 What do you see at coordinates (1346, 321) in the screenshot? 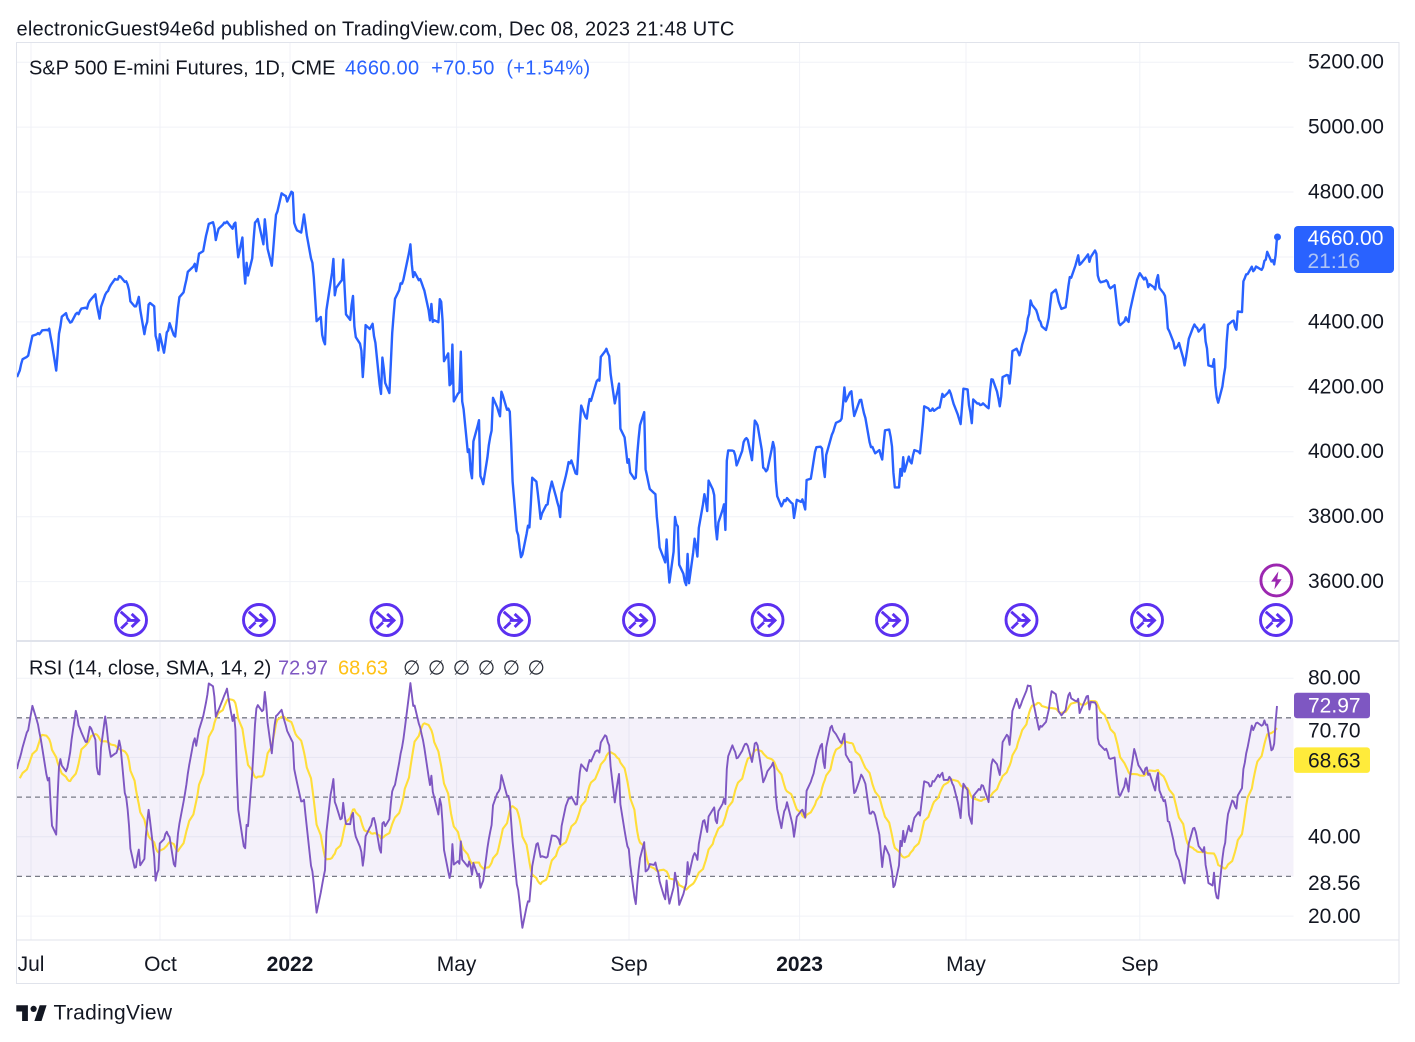
I see `svg-text: 4400.00` at bounding box center [1346, 321].